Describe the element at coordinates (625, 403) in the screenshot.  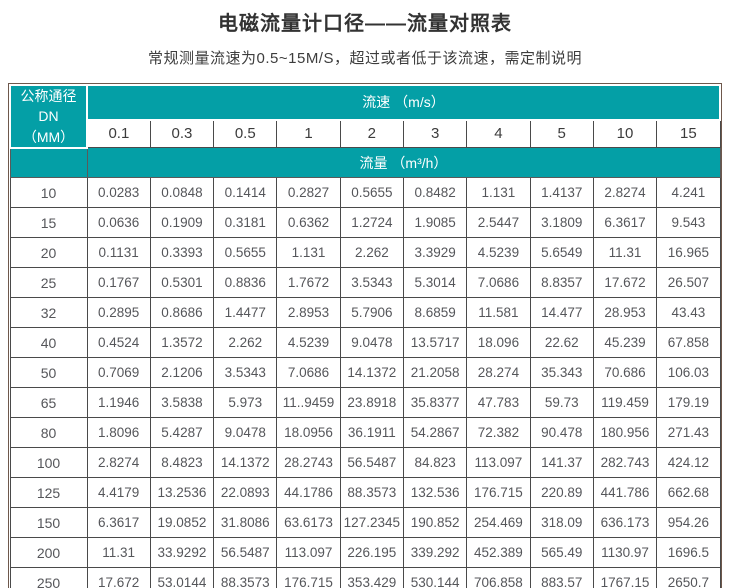
I see `flow-value-cell: 119.459` at that location.